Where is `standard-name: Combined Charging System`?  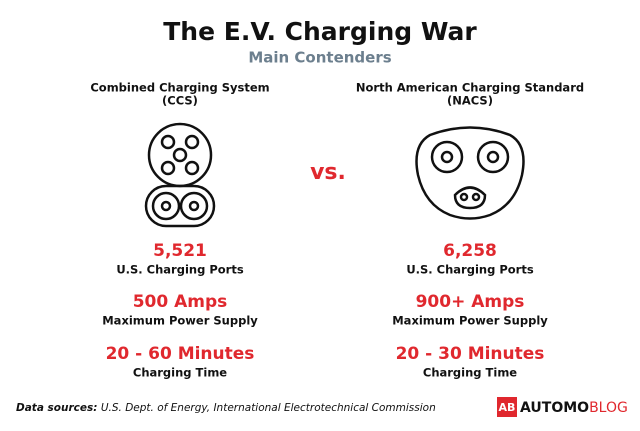 standard-name: Combined Charging System is located at coordinates (179, 88).